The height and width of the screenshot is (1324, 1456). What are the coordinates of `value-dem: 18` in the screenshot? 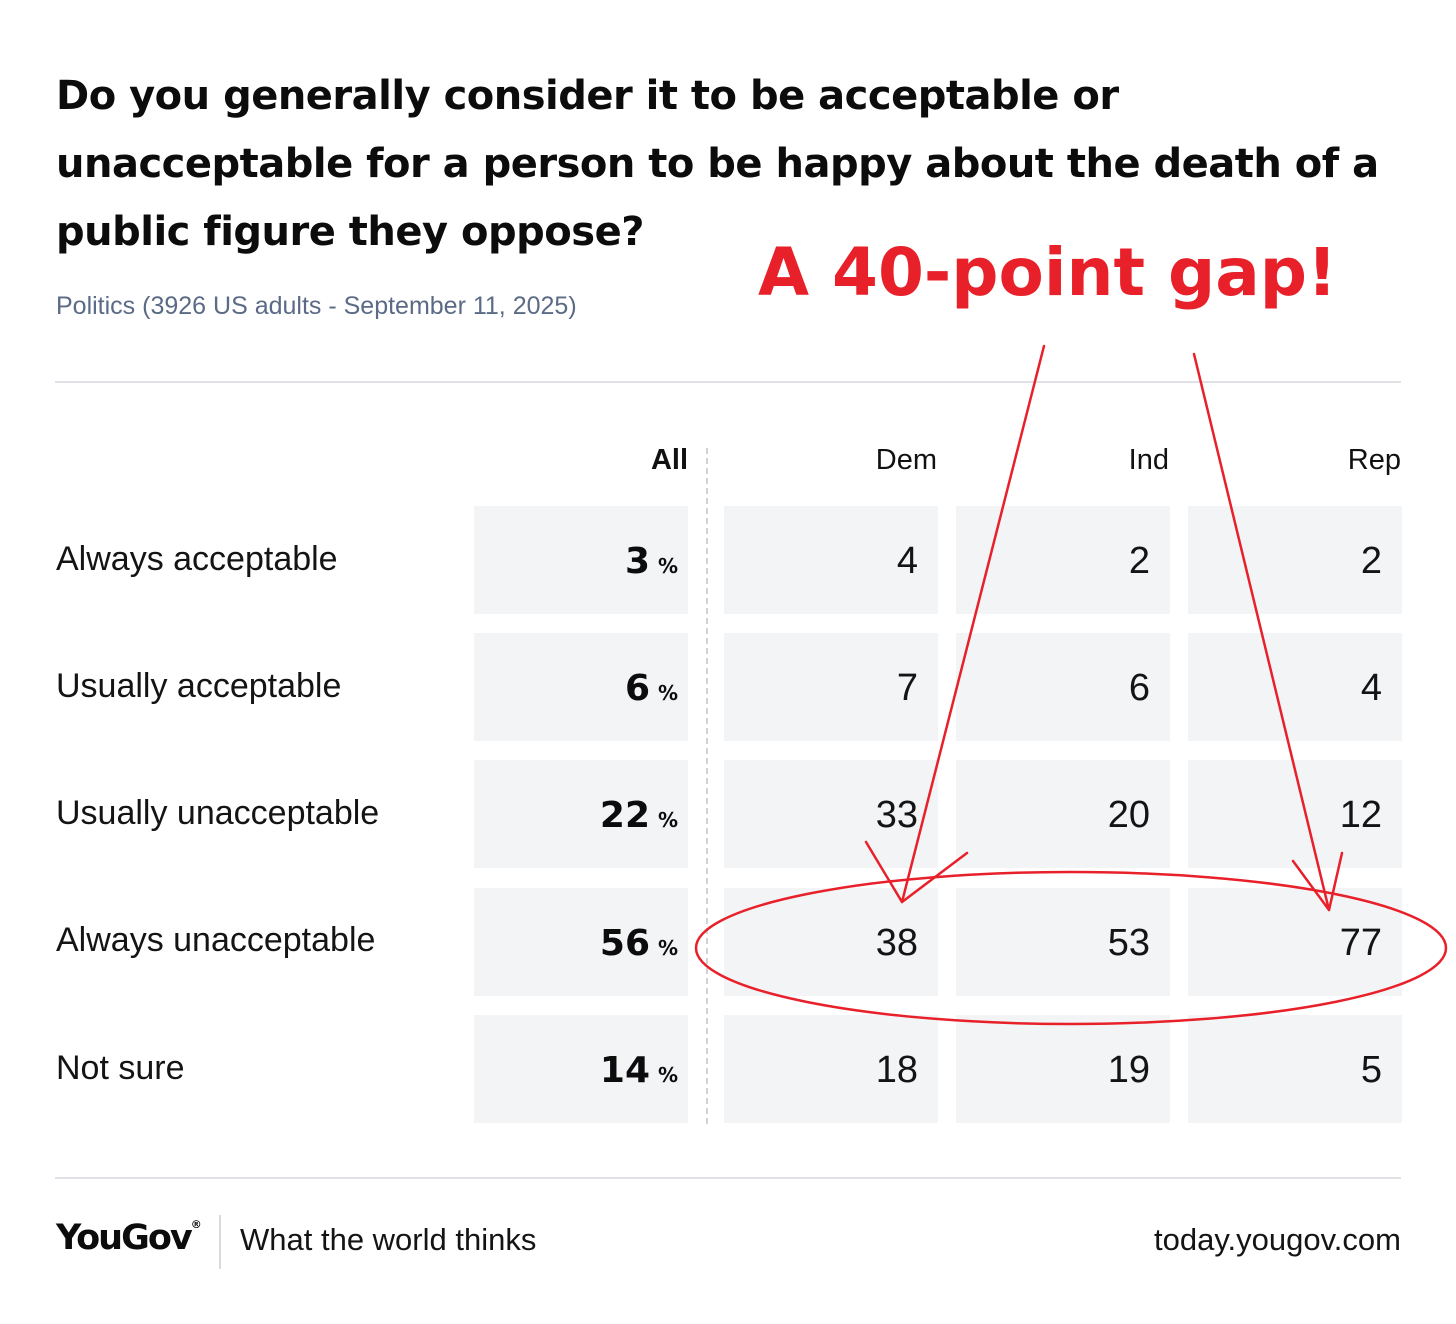 It's located at (896, 1070).